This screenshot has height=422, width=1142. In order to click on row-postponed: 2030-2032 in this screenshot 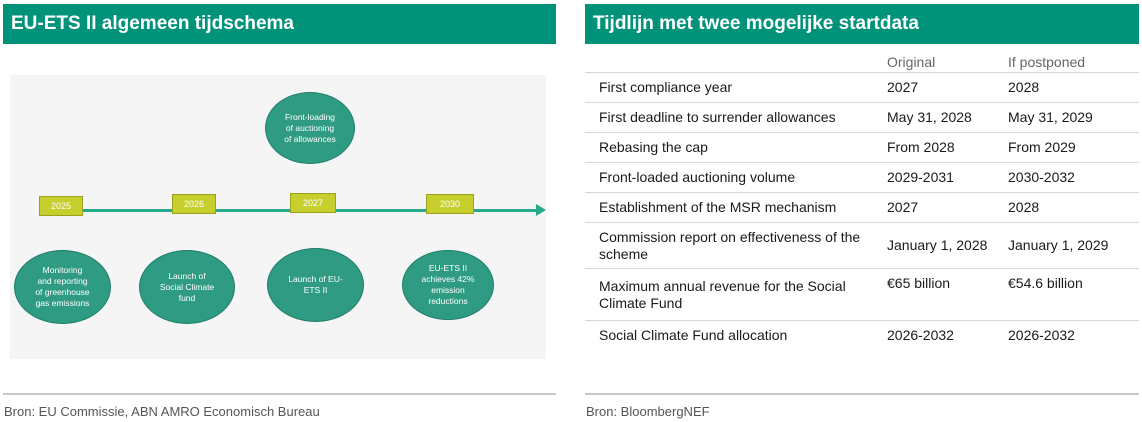, I will do `click(1073, 177)`.